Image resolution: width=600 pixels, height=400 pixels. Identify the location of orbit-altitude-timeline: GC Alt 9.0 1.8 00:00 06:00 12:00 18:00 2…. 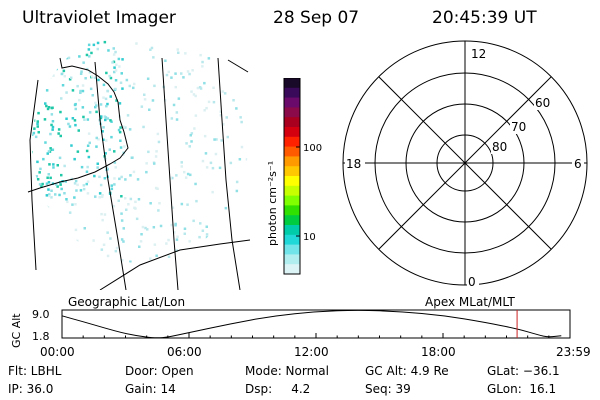
(300, 333).